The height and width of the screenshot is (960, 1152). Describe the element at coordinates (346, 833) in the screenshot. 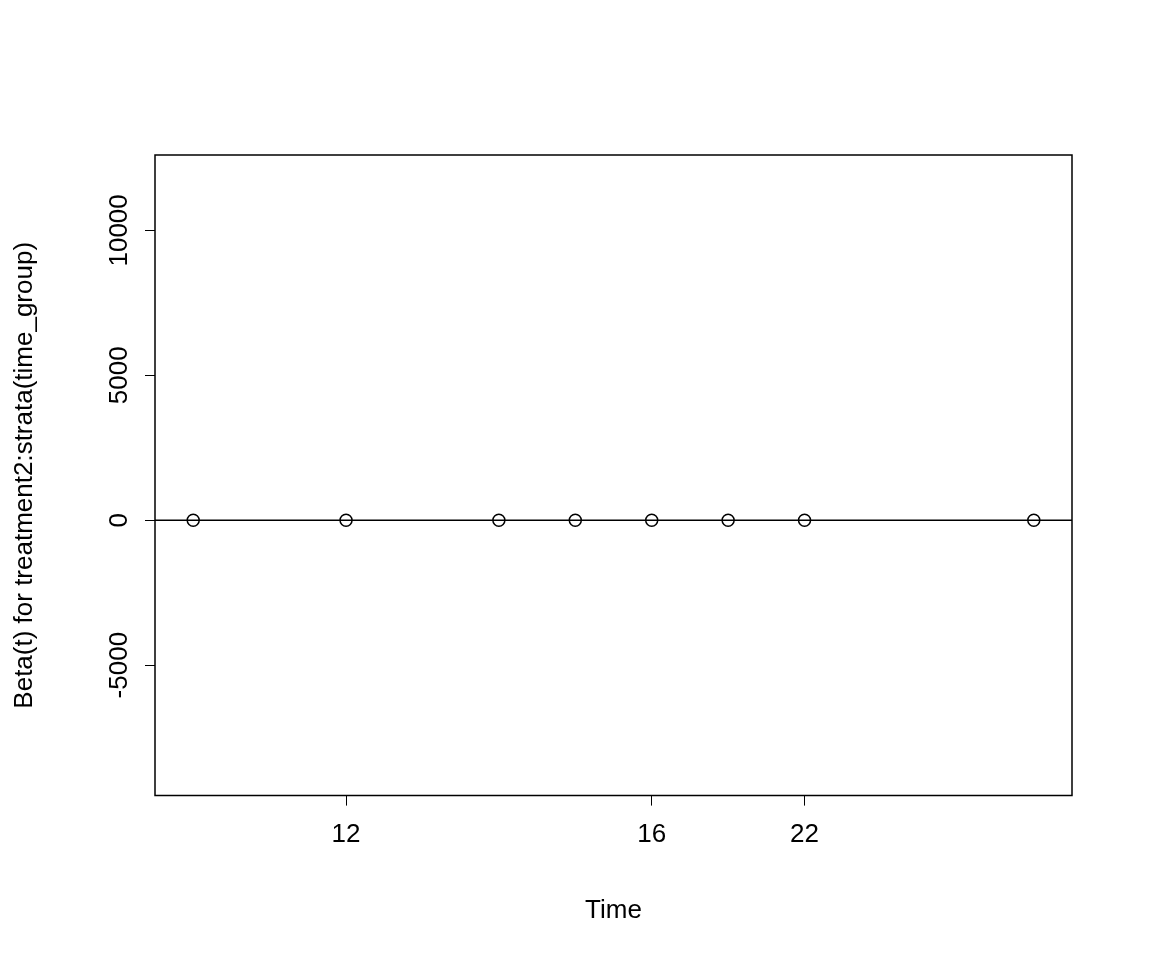

I see `x-tick-label: 12` at that location.